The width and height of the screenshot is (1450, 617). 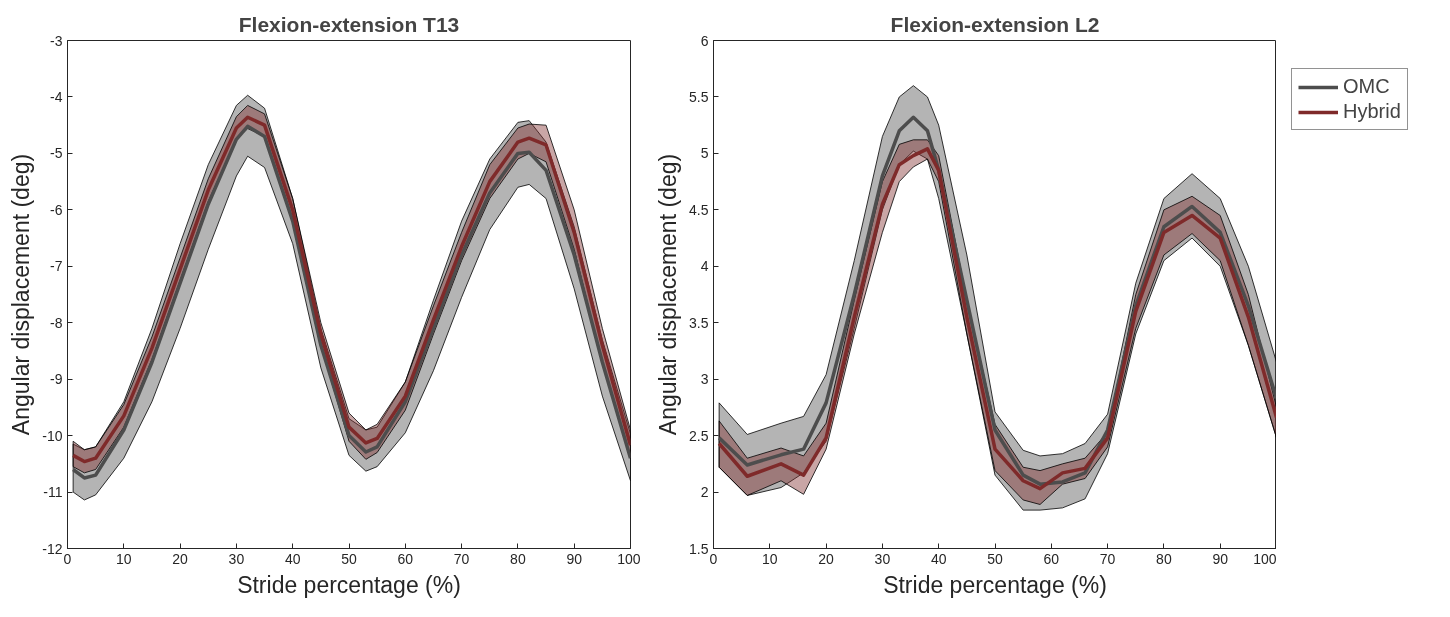 What do you see at coordinates (995, 24) in the screenshot?
I see `chart-title: Flexion-extension L2` at bounding box center [995, 24].